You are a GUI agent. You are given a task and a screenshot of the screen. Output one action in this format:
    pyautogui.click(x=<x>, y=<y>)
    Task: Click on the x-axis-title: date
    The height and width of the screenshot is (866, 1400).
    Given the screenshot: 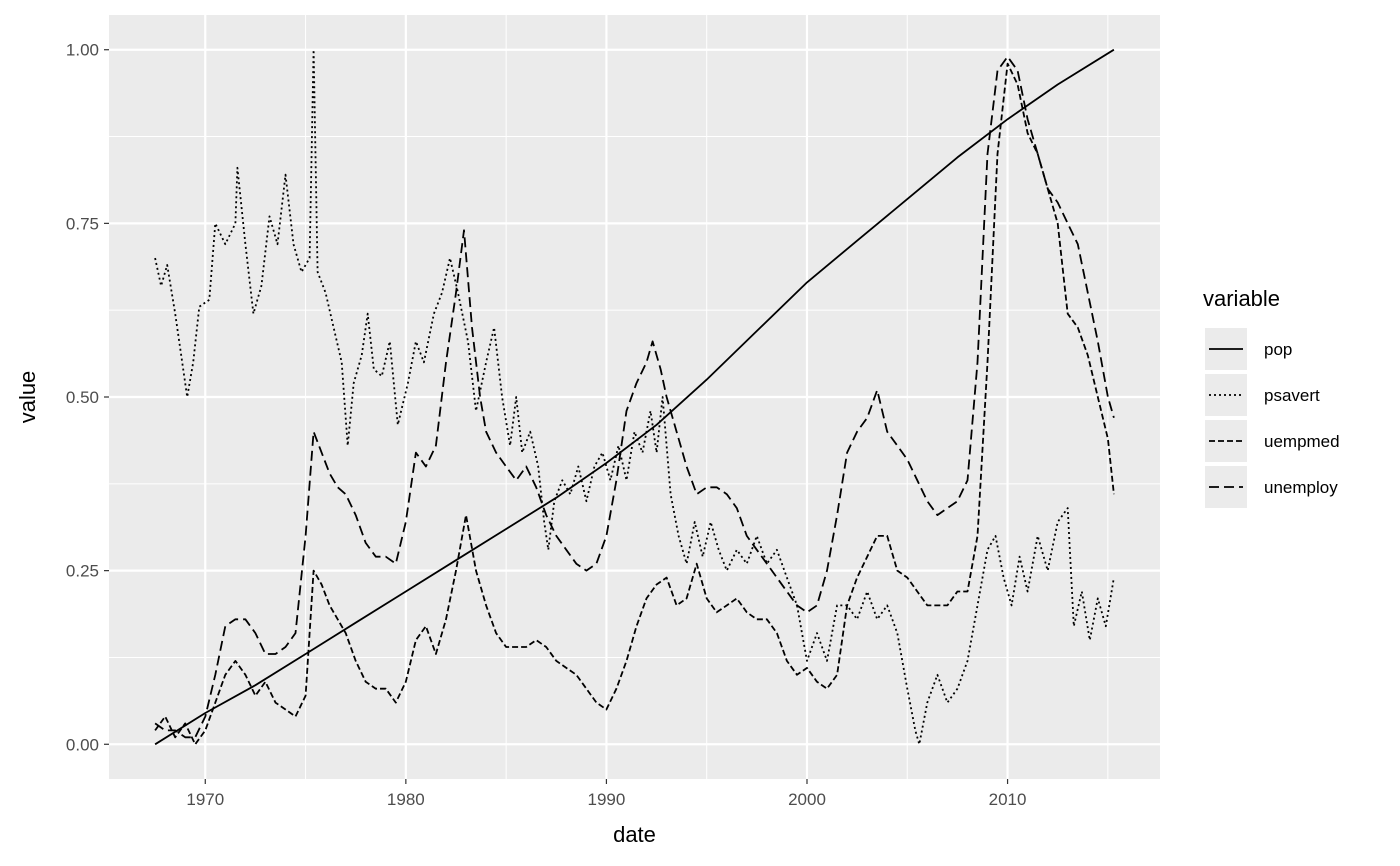 What is the action you would take?
    pyautogui.click(x=634, y=834)
    